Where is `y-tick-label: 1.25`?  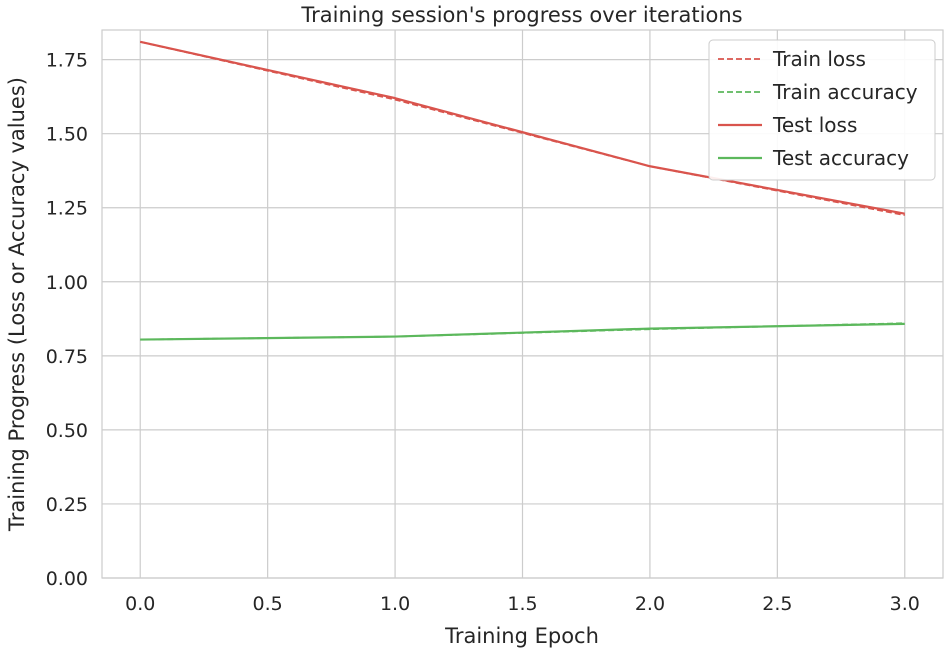 y-tick-label: 1.25 is located at coordinates (67, 209).